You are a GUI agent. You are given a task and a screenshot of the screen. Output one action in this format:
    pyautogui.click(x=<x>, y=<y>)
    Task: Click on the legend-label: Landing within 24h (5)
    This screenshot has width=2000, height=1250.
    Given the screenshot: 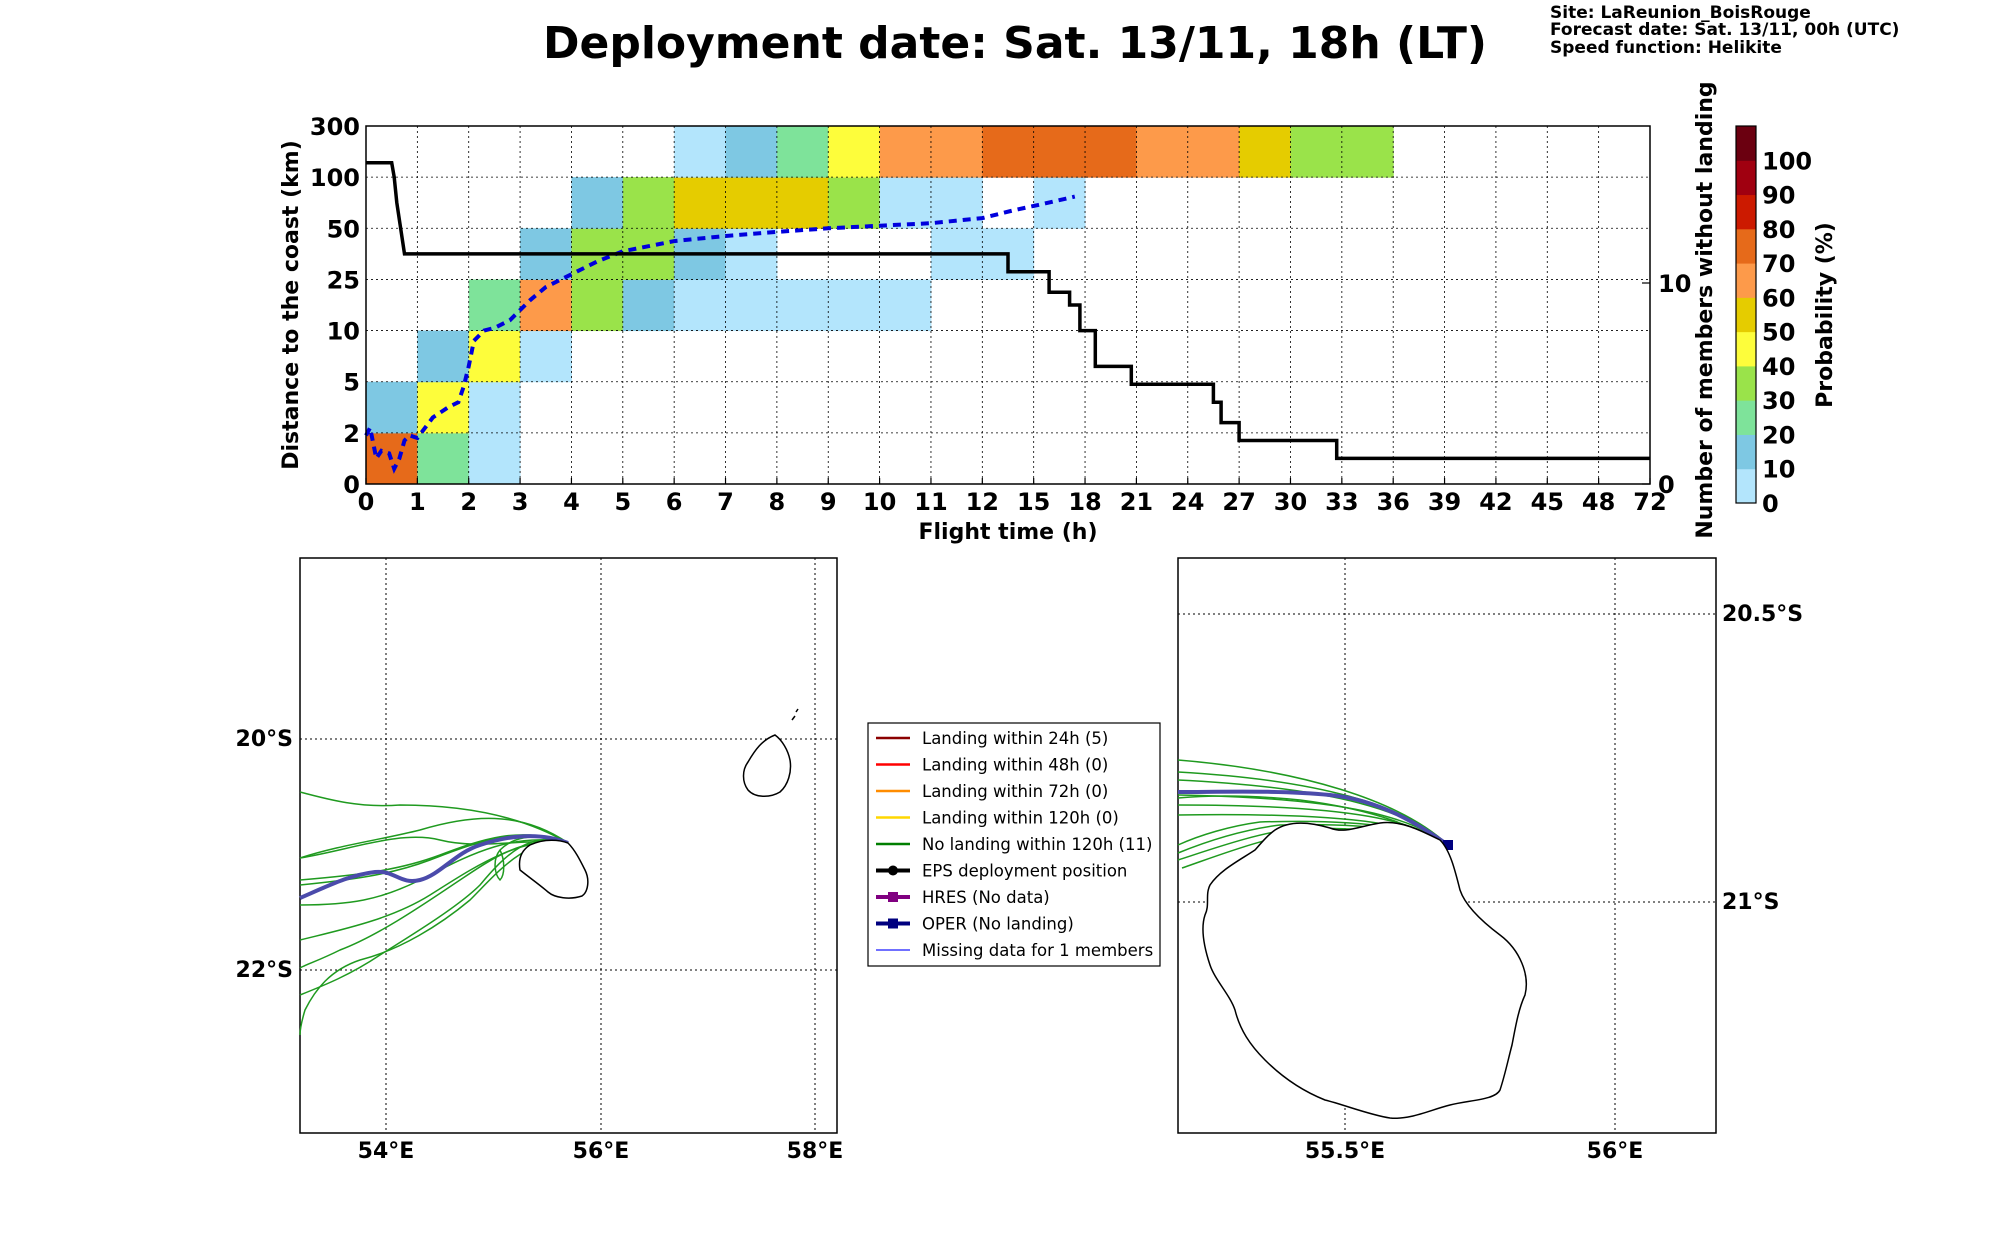 What is the action you would take?
    pyautogui.click(x=1015, y=738)
    